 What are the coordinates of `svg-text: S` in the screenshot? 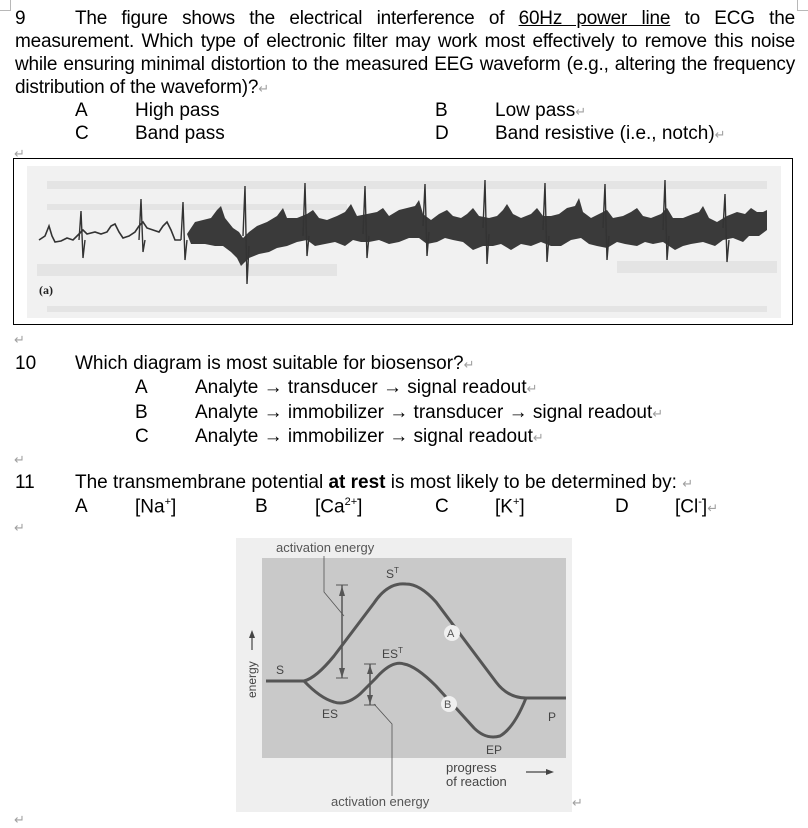 It's located at (280, 670).